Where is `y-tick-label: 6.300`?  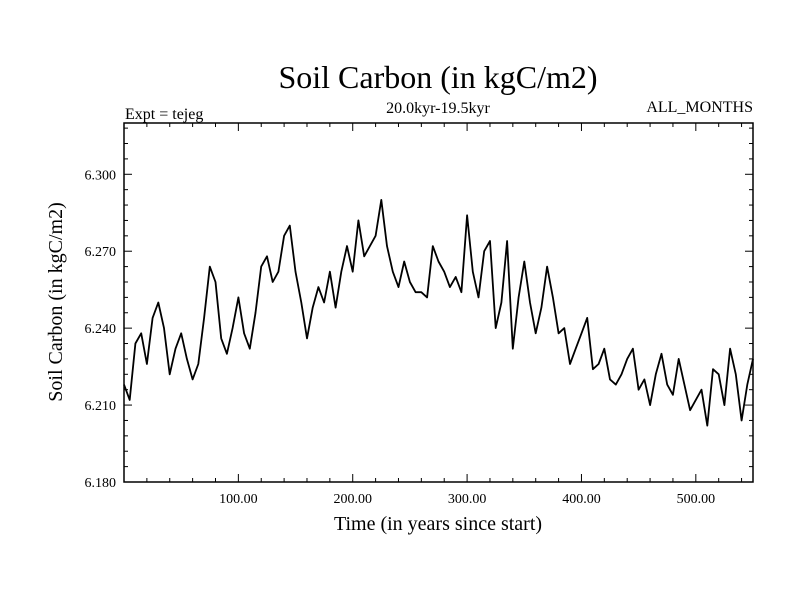
y-tick-label: 6.300 is located at coordinates (101, 175).